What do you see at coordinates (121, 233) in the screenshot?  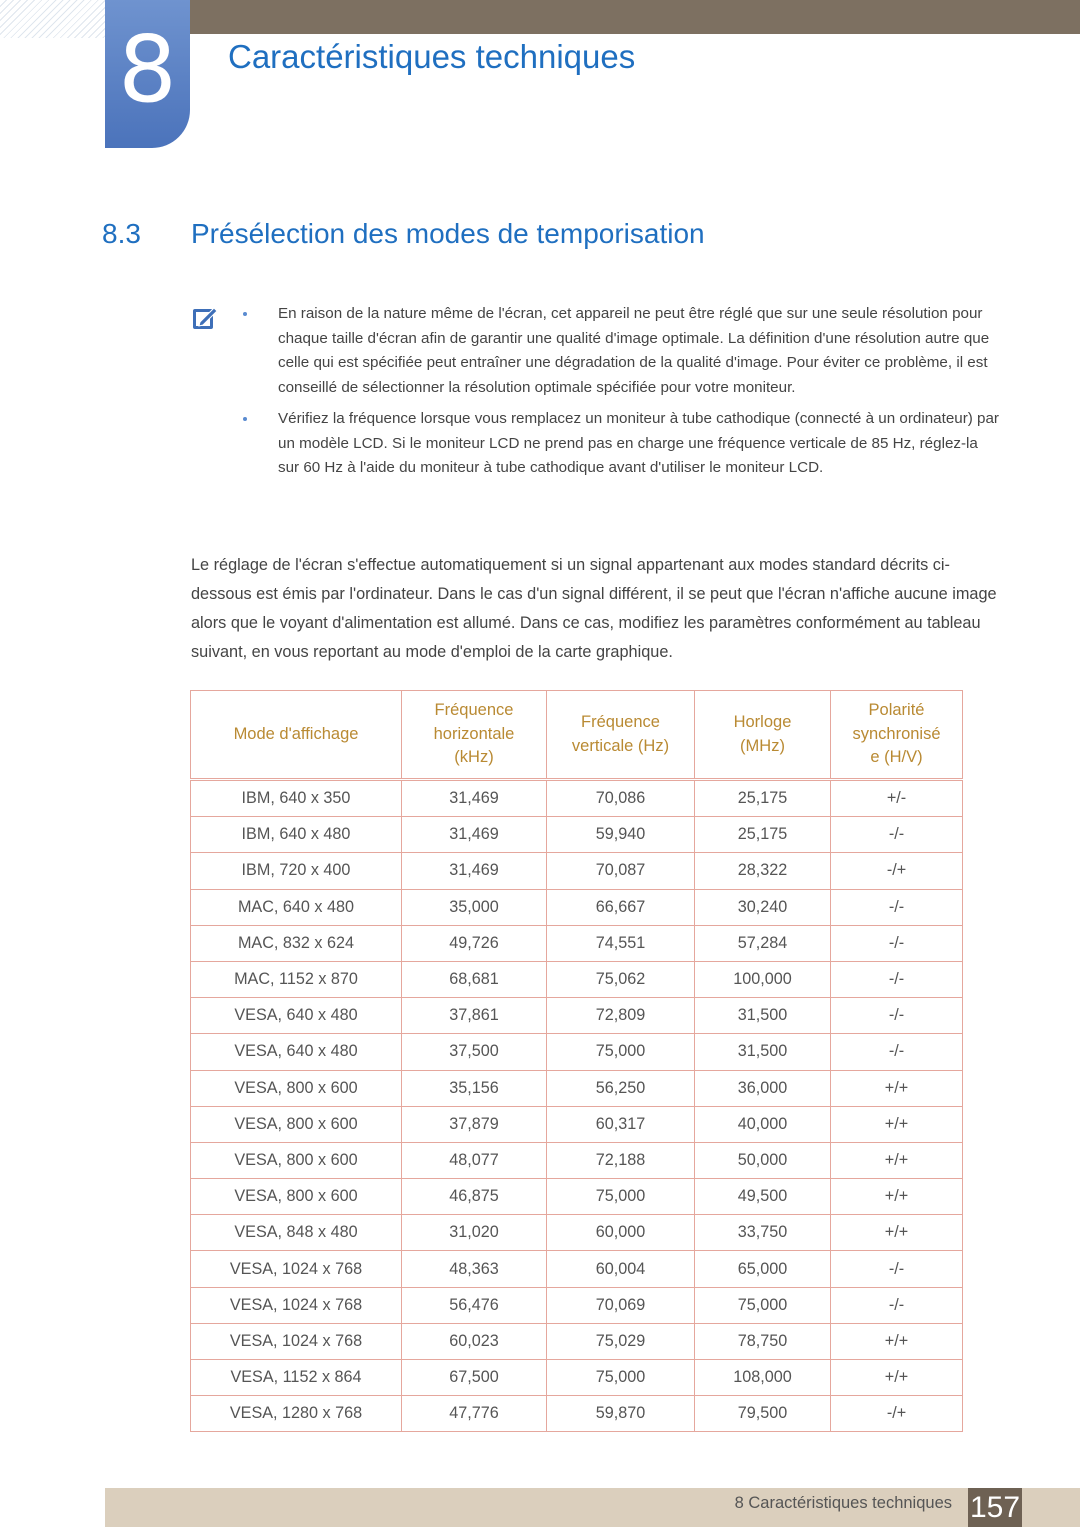 I see `section-number: 8.3` at bounding box center [121, 233].